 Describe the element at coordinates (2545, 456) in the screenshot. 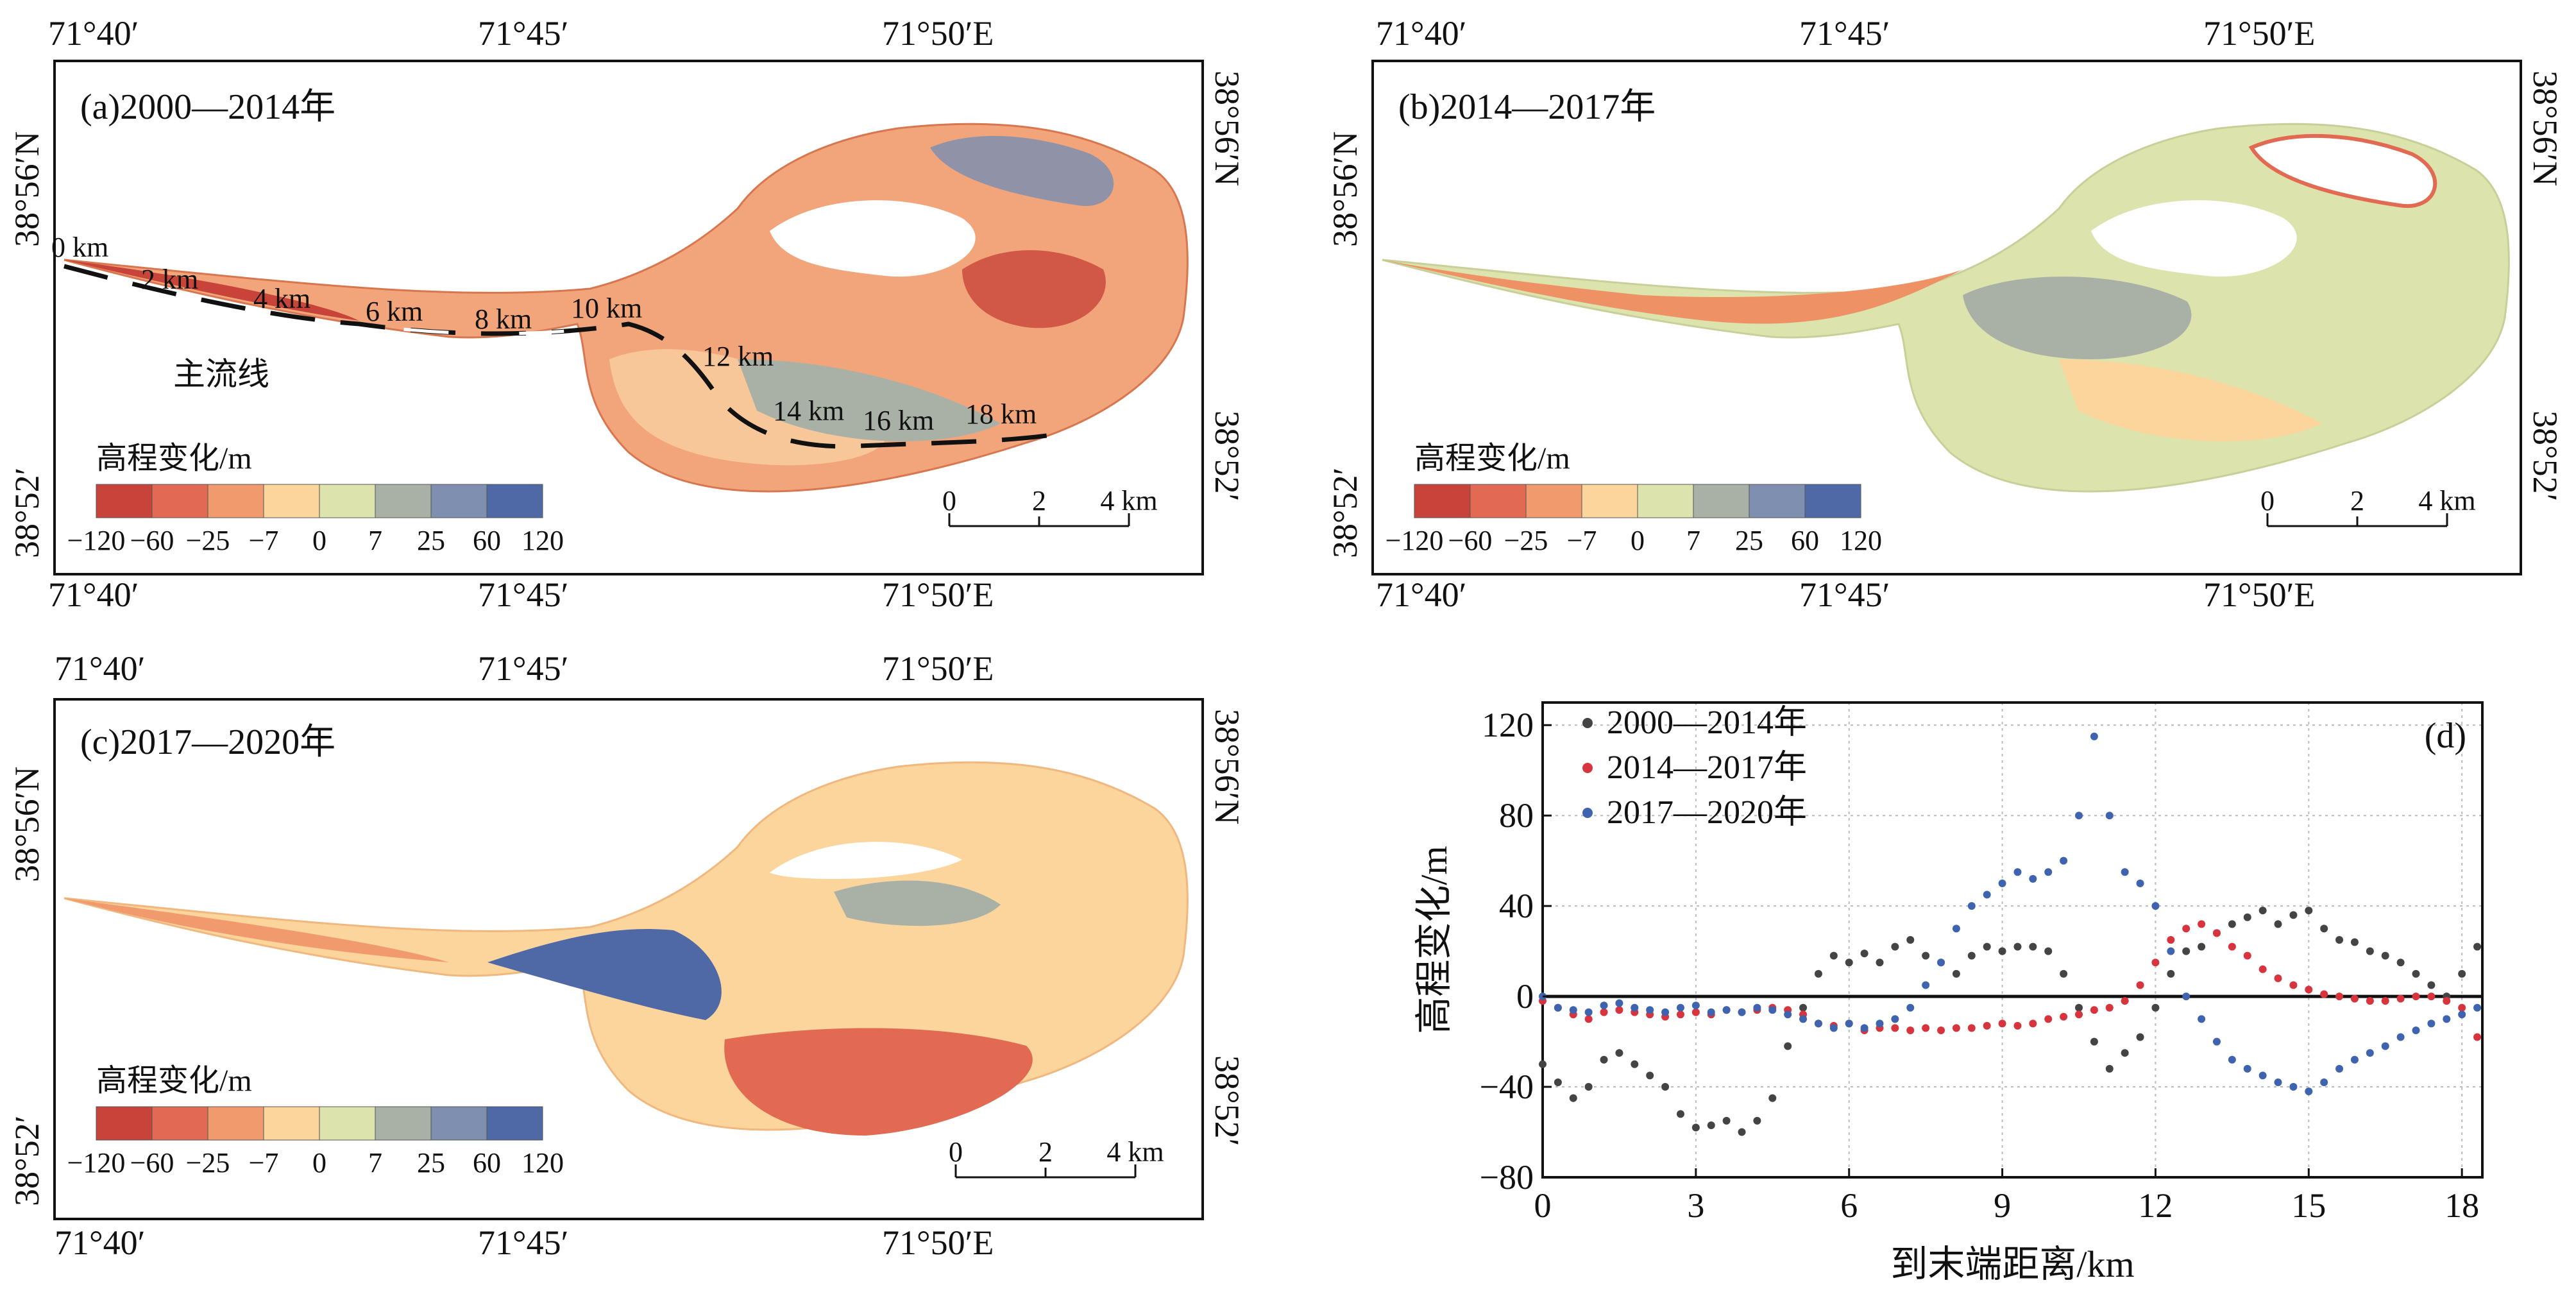

I see `lat-label: 38°52′` at that location.